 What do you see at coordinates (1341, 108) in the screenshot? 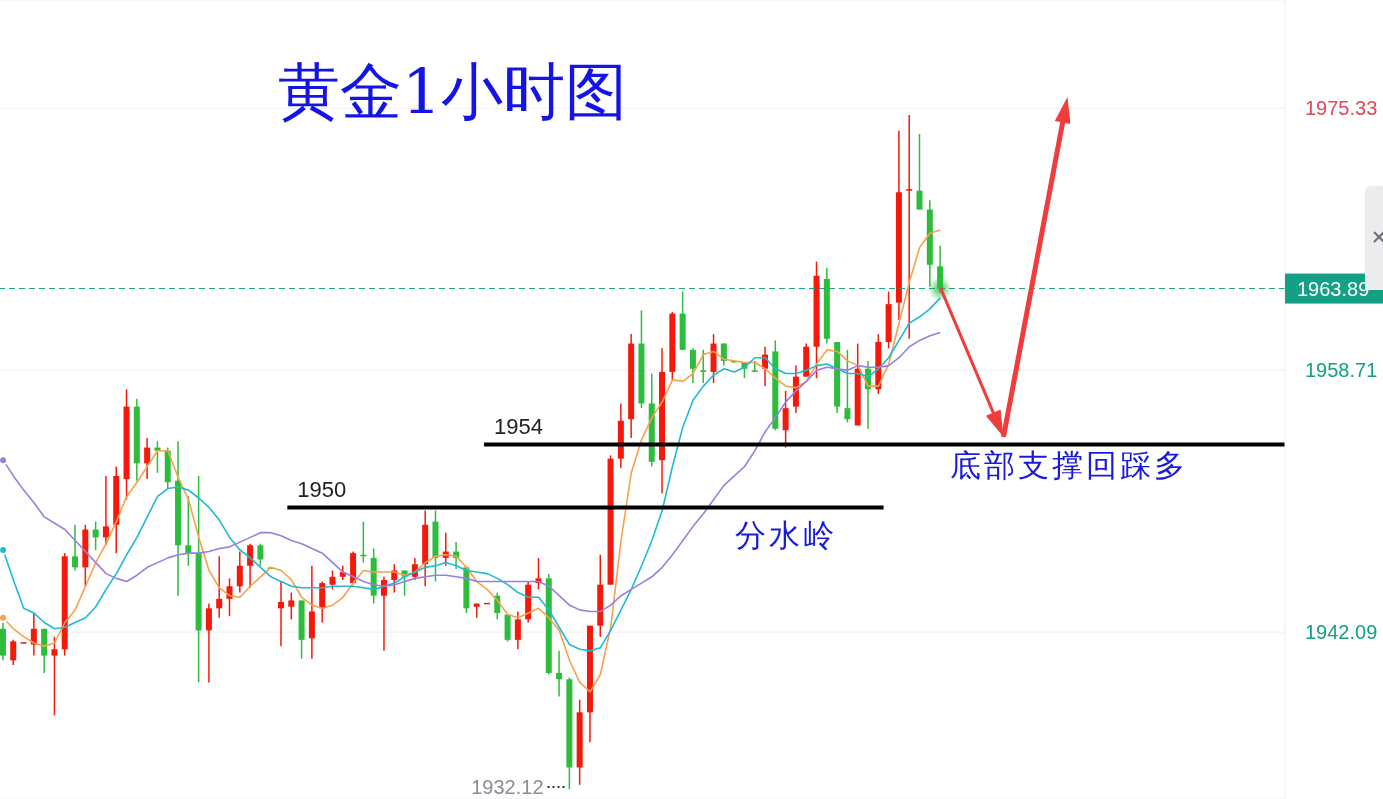
I see `y-tick-label: 1975.33` at bounding box center [1341, 108].